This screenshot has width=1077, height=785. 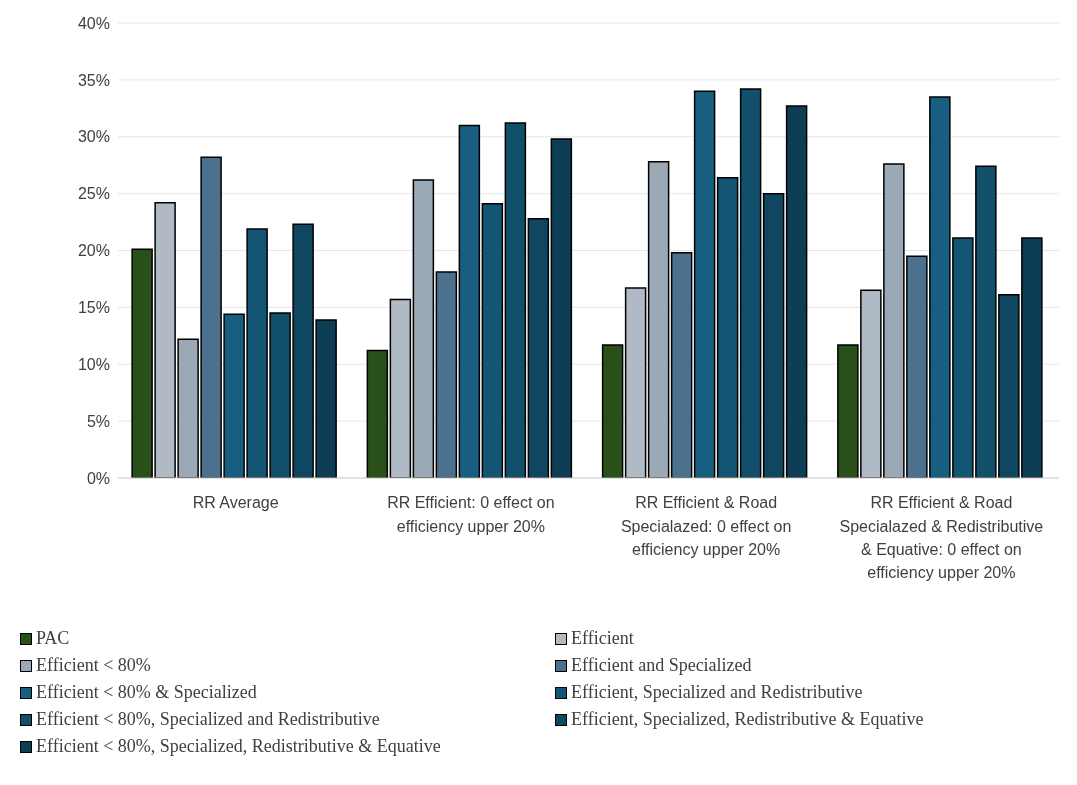 I want to click on legend-label: Efficient < 80%, Specialized, Redistributive & Equative, so click(x=238, y=746).